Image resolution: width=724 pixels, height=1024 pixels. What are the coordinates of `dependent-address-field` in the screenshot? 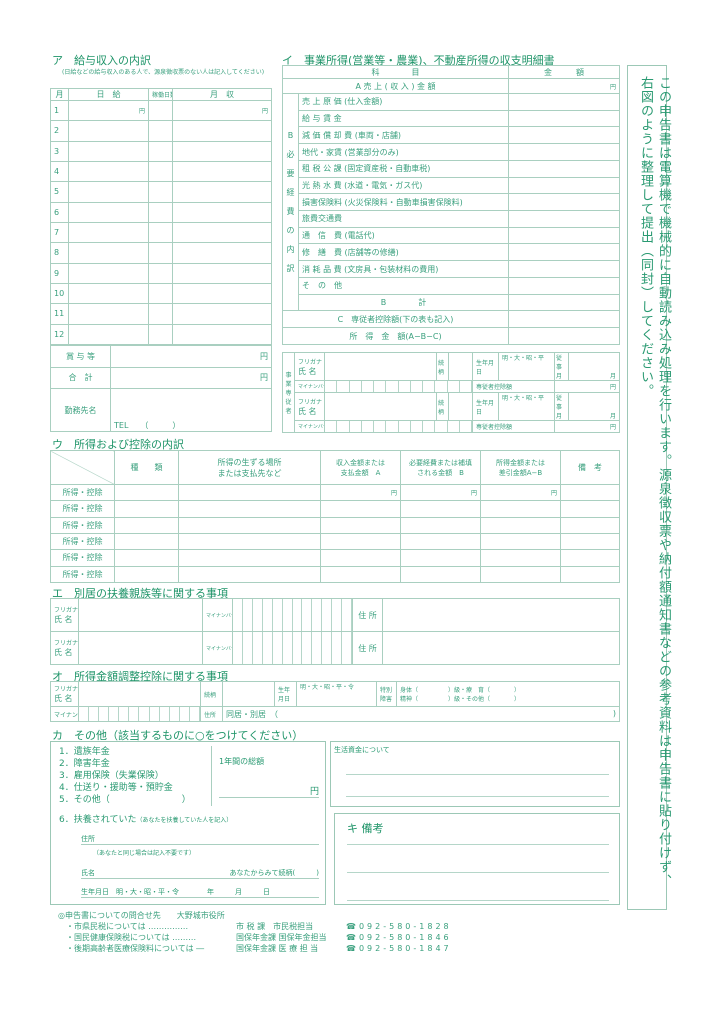 It's located at (501, 615).